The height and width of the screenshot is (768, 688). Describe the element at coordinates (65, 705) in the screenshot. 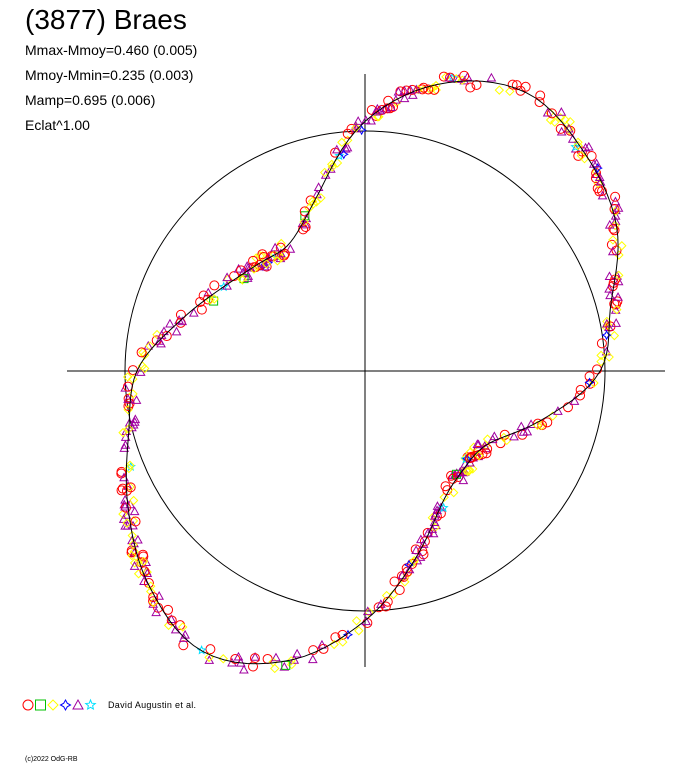

I see `legend-marker-star4-icon` at that location.